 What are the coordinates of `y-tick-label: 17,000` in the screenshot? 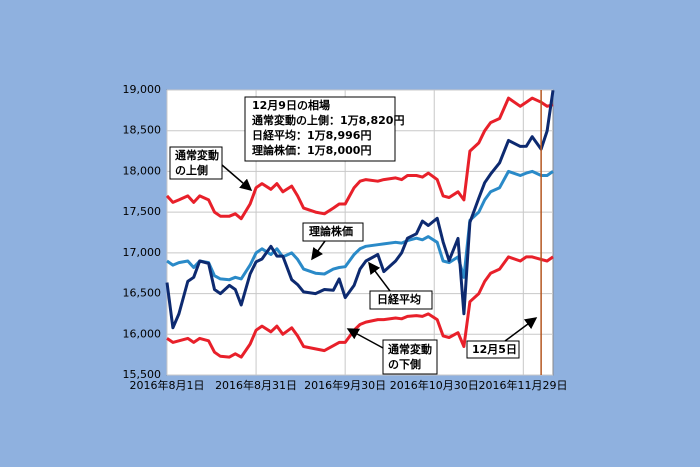 It's located at (142, 252).